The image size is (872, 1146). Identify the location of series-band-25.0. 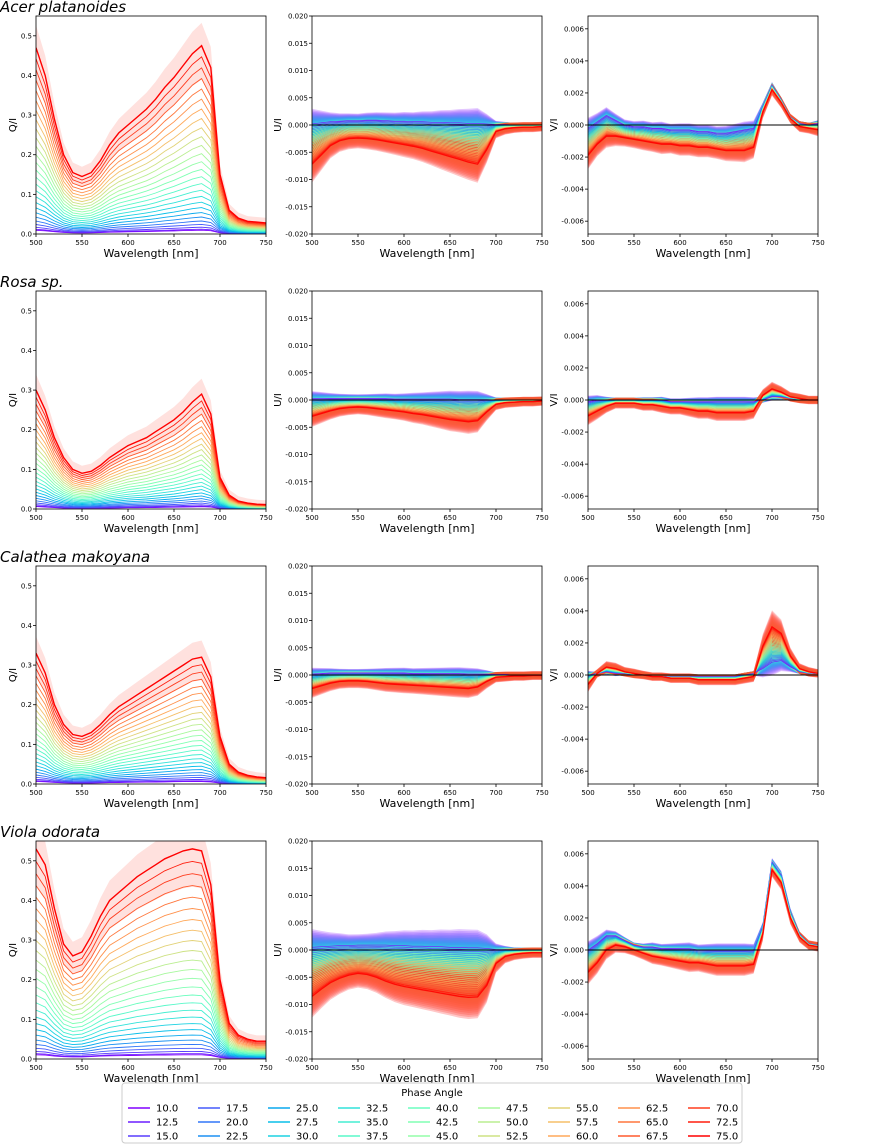
(703, 401).